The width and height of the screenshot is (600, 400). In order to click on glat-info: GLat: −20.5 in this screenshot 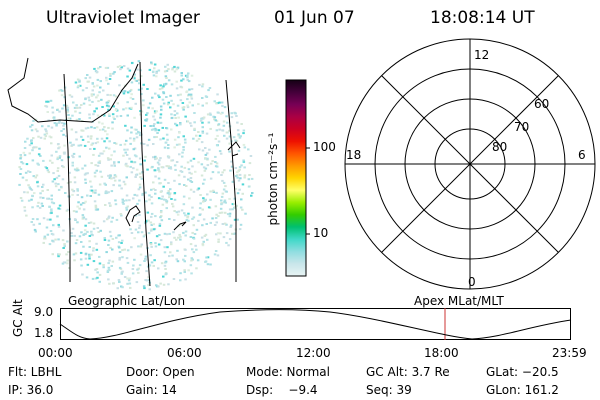, I will do `click(522, 372)`.